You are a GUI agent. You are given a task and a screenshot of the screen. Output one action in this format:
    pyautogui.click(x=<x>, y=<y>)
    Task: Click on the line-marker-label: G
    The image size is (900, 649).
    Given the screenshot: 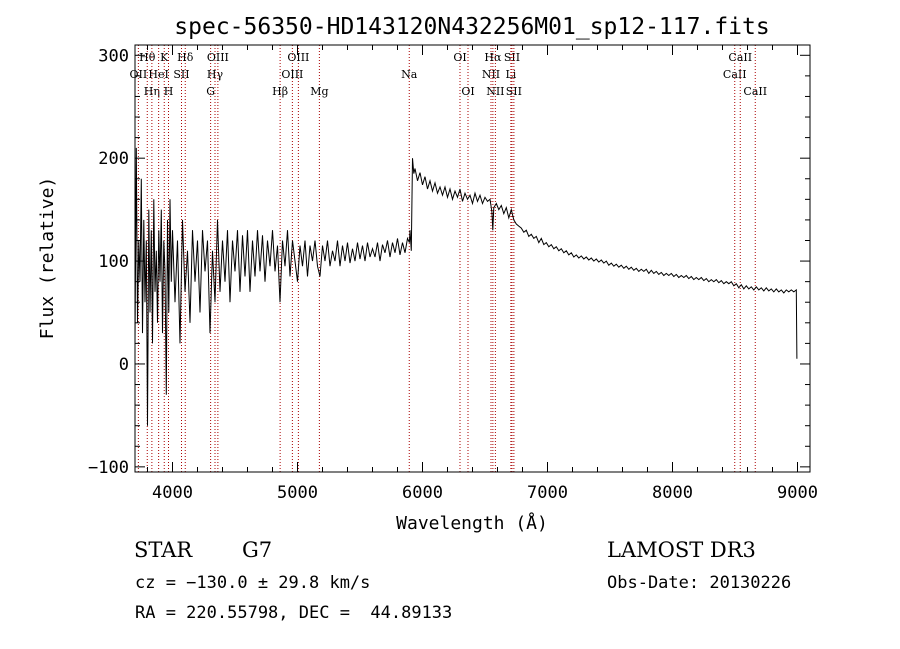 What is the action you would take?
    pyautogui.click(x=210, y=91)
    